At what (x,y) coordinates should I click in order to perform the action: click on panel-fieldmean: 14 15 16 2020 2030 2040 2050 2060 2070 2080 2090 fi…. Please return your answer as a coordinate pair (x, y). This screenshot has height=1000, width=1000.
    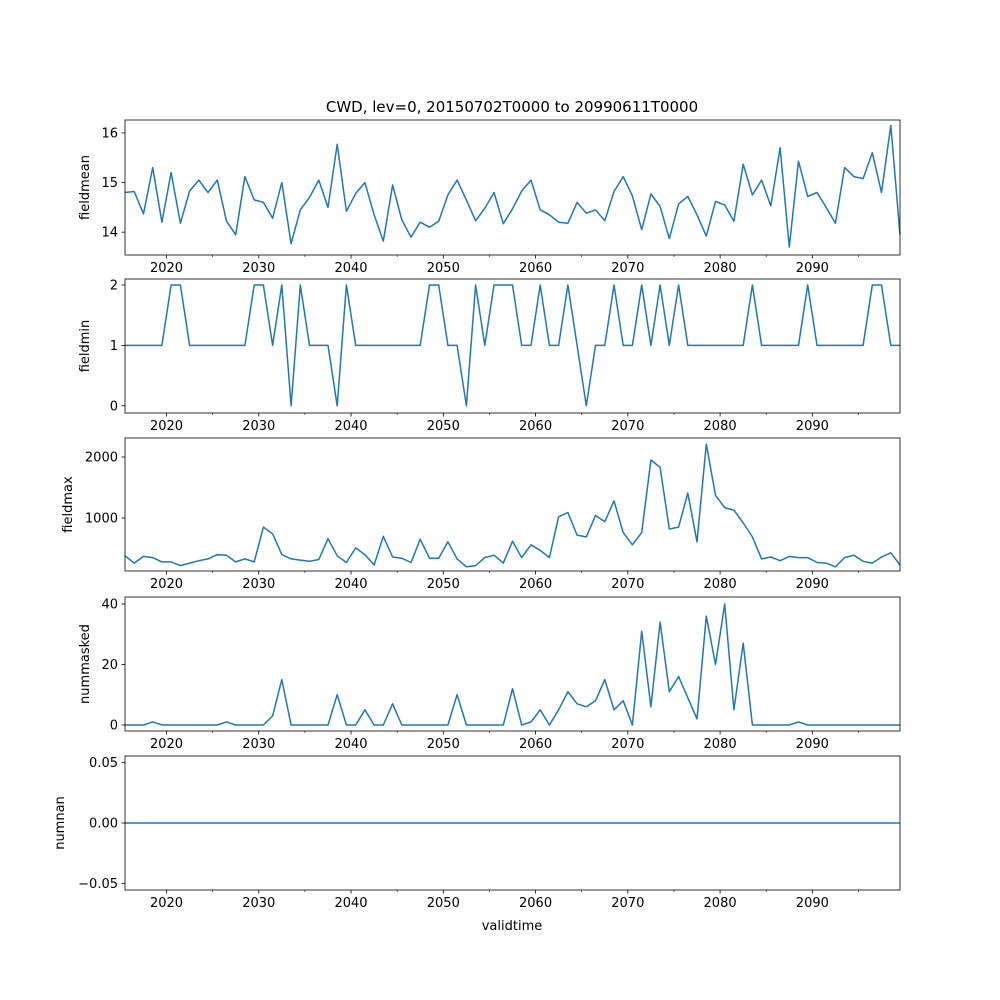
    Looking at the image, I should click on (489, 197).